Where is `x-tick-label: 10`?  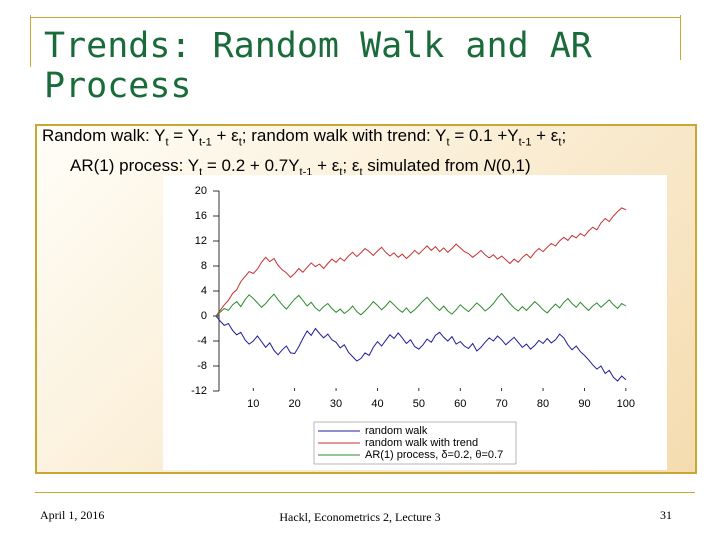
x-tick-label: 10 is located at coordinates (253, 404).